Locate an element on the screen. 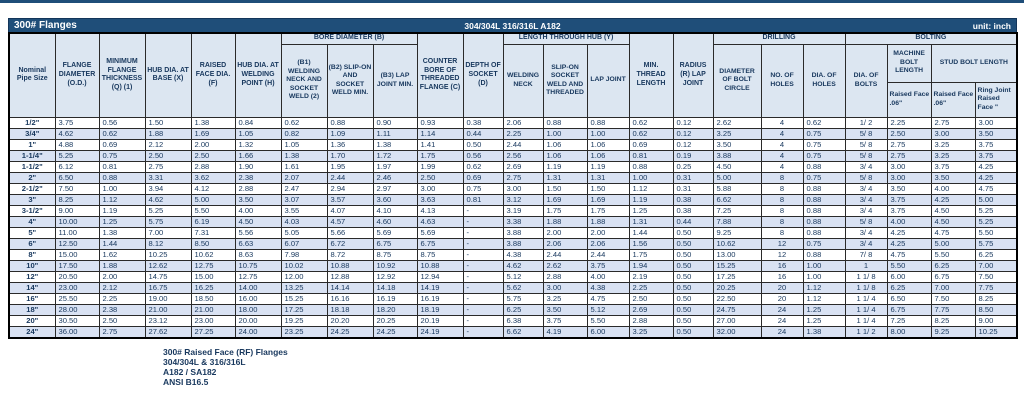  data-cell: 1 1/ 8 is located at coordinates (866, 287).